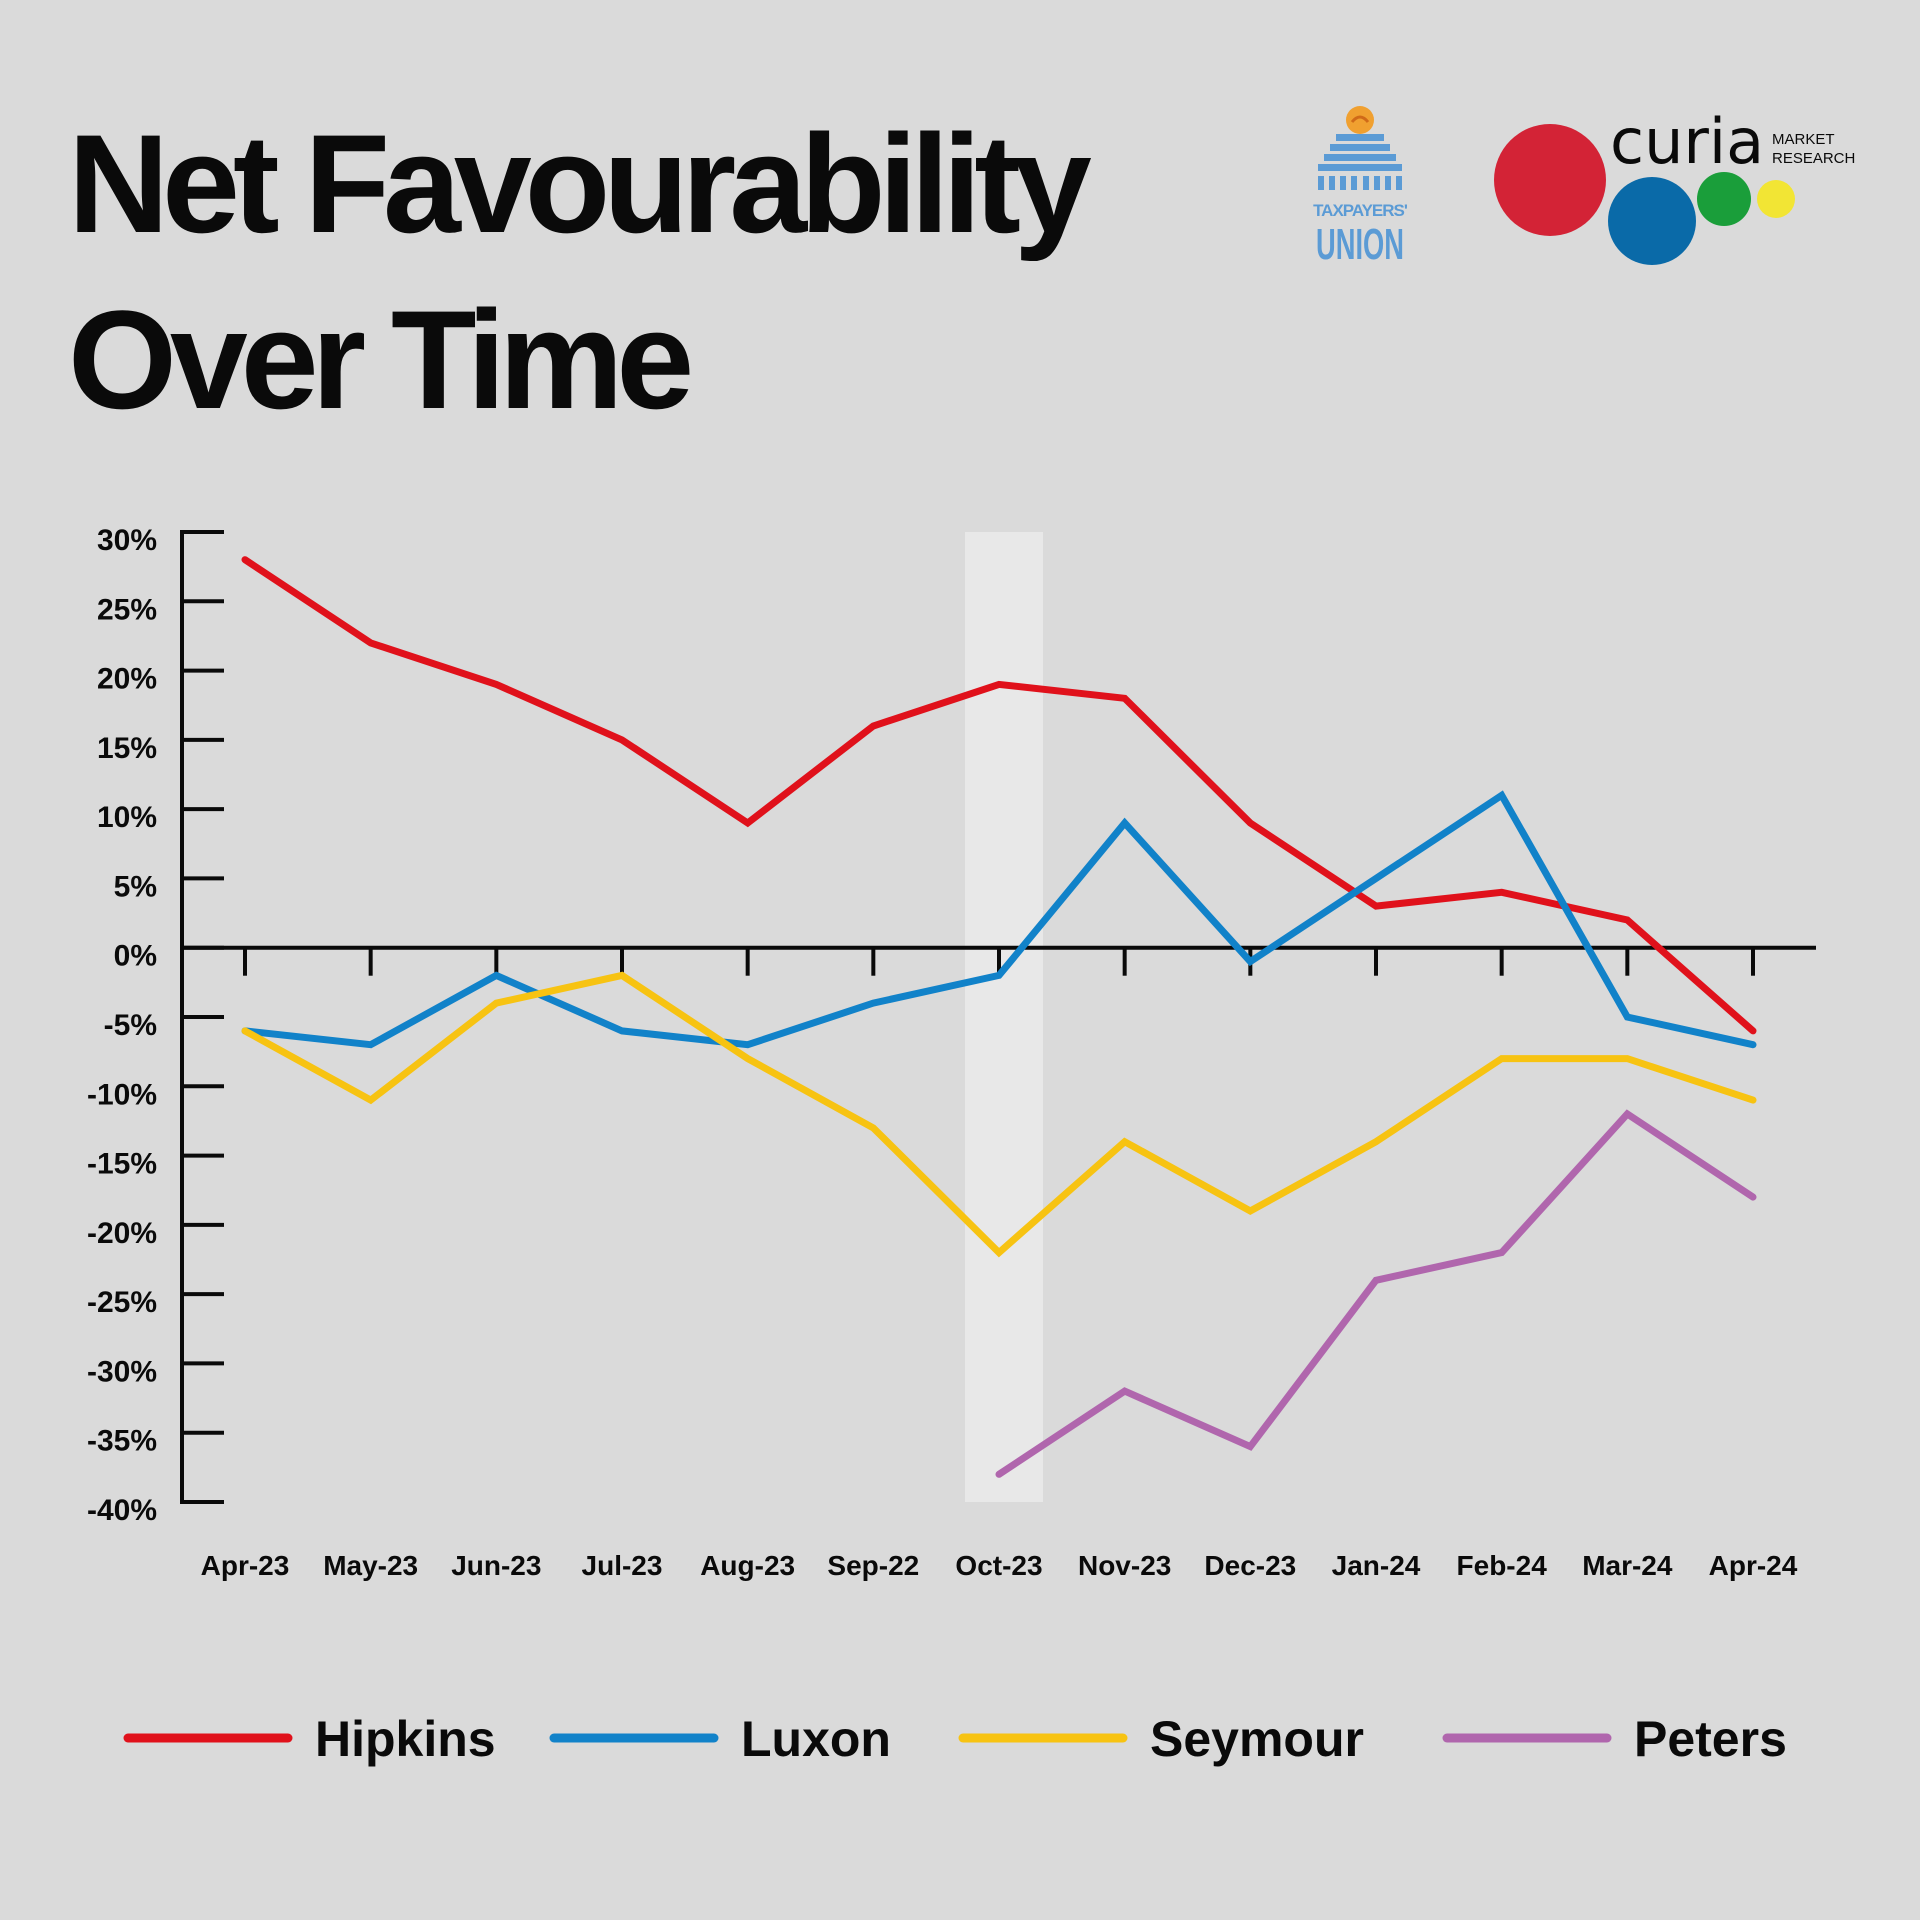  I want to click on taxpayers-union-line1: TAXPAYERS', so click(1360, 210).